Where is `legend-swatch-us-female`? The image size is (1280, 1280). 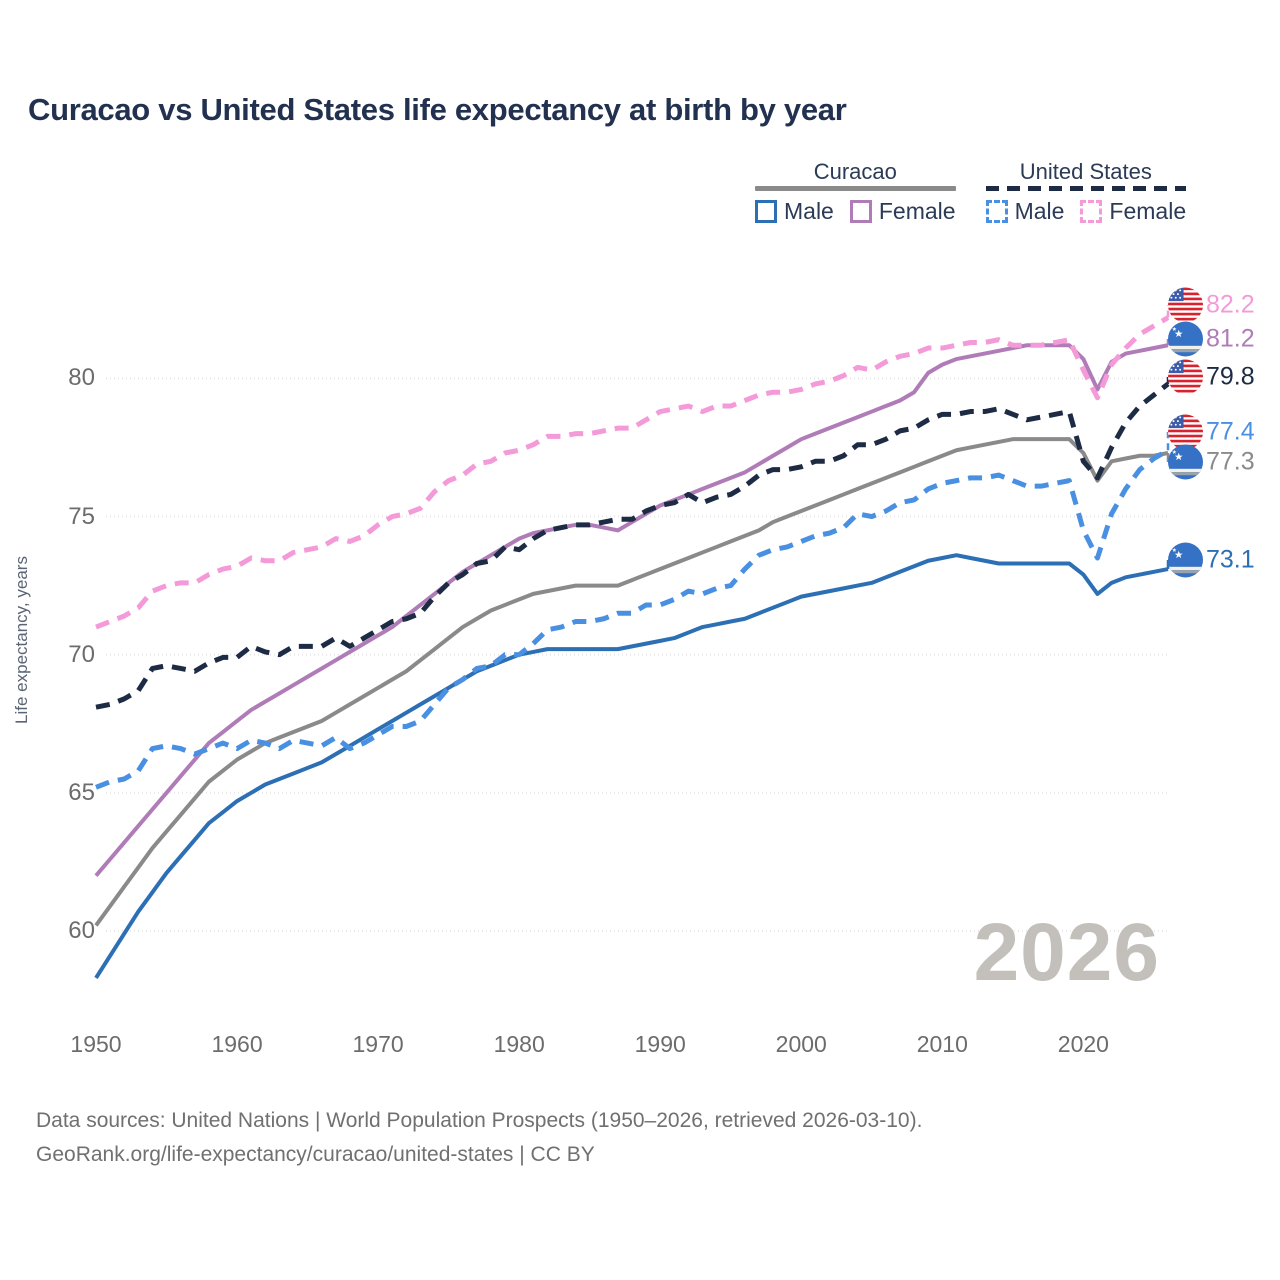 legend-swatch-us-female is located at coordinates (1091, 212).